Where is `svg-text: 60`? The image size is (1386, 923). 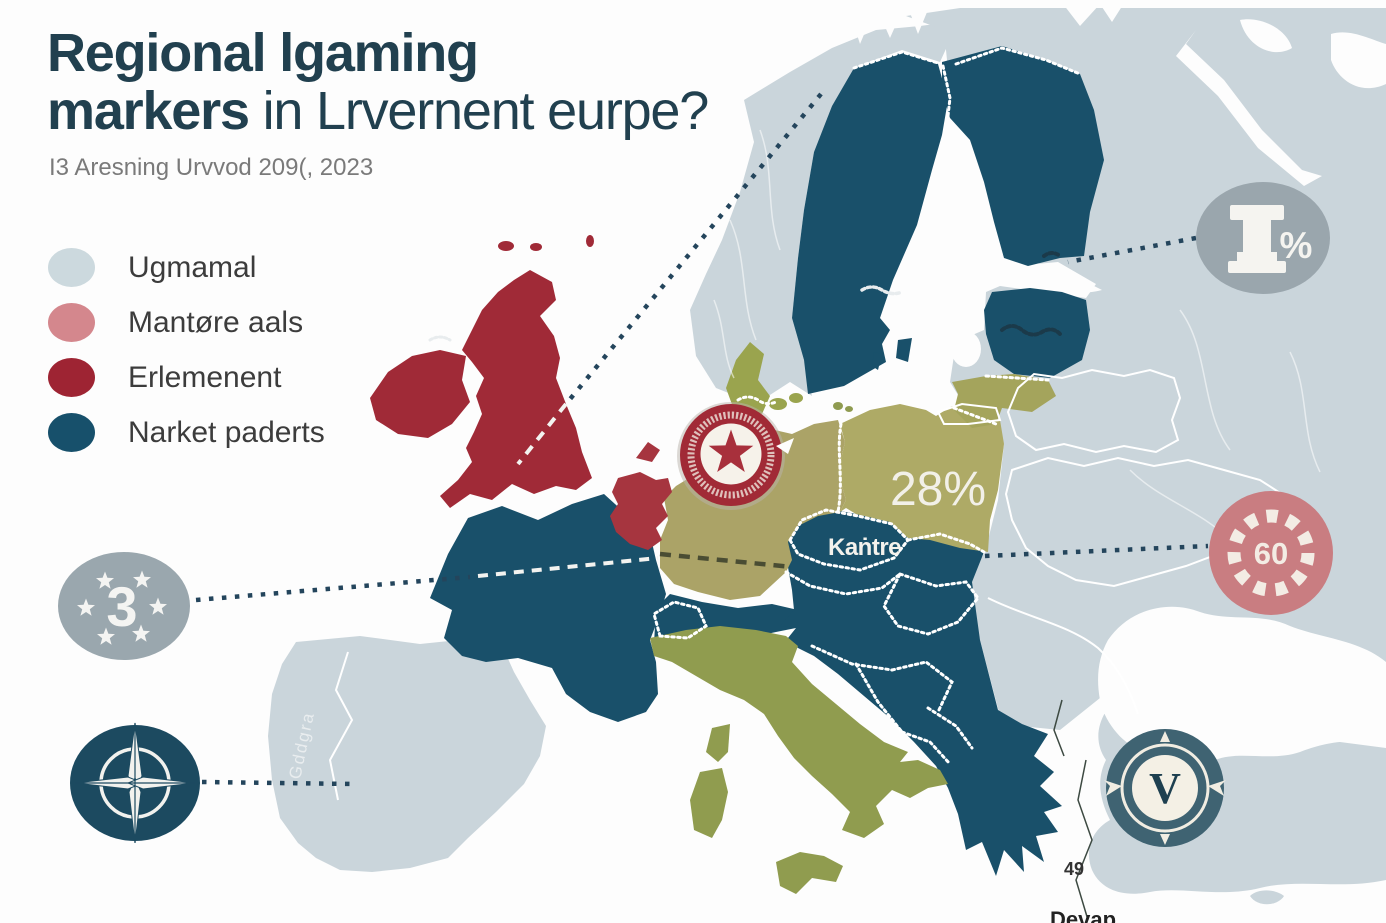
svg-text: 60 is located at coordinates (1271, 553).